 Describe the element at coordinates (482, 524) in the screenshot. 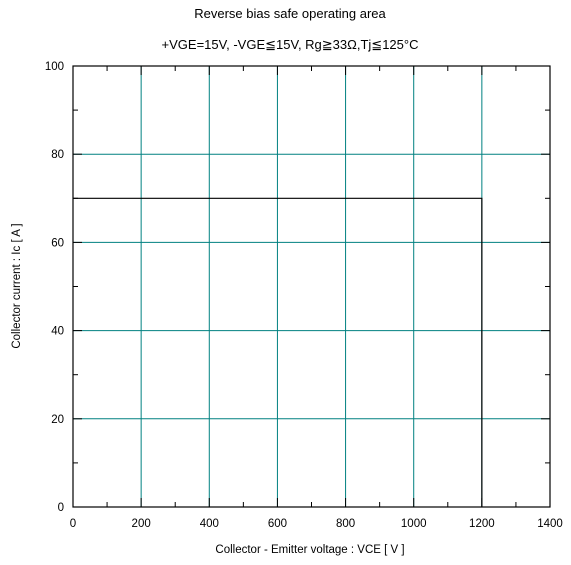

I see `x-tick-label: 1200` at that location.